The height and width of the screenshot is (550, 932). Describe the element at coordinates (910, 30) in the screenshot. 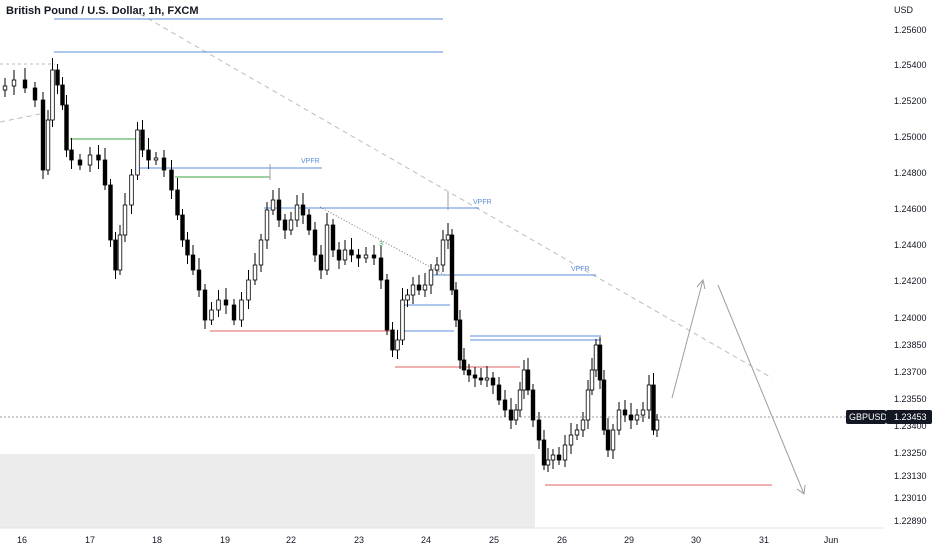

I see `price-tick-label: 1.25600` at that location.